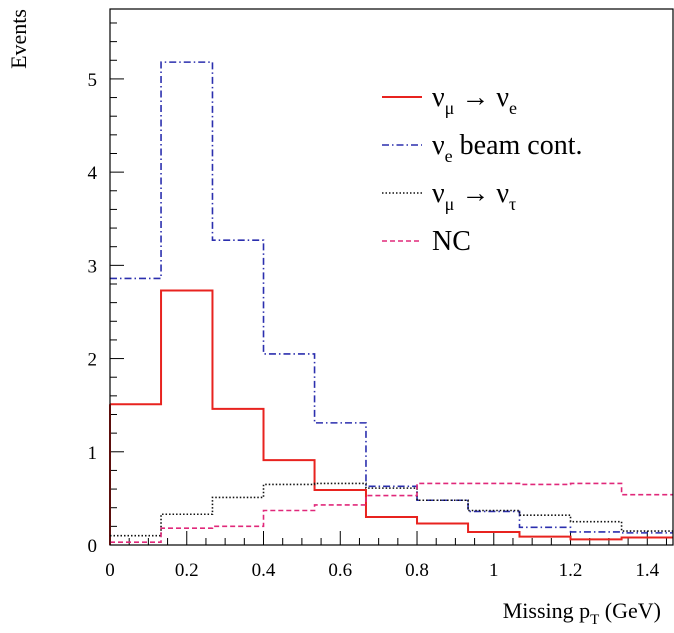 This screenshot has height=633, width=674. What do you see at coordinates (438, 145) in the screenshot?
I see `legend-1-main: ν` at bounding box center [438, 145].